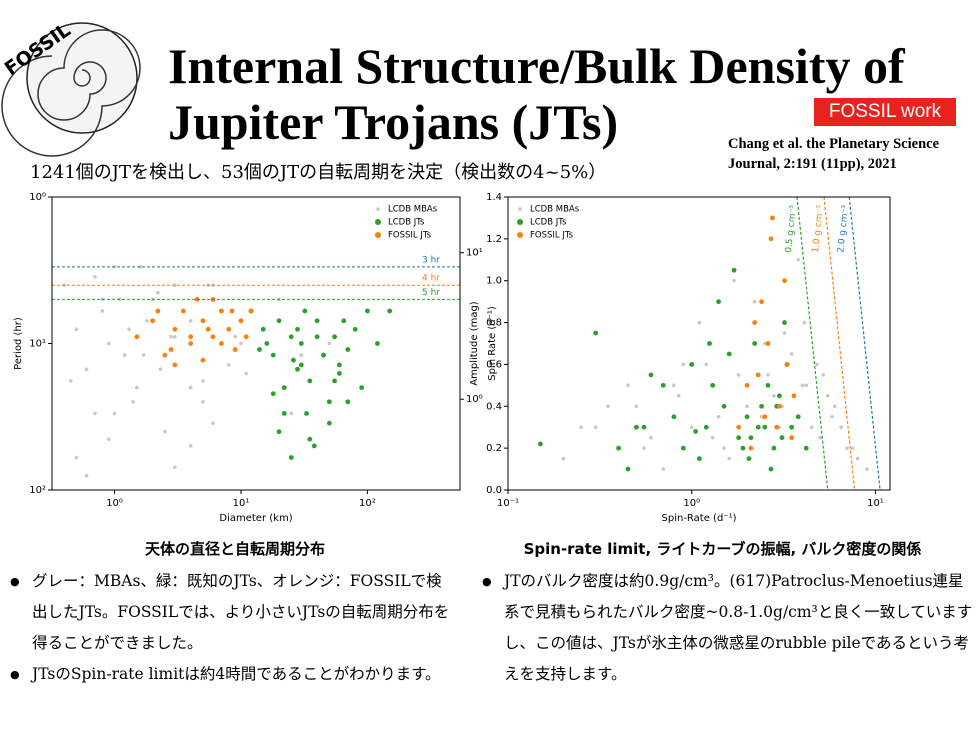 Image resolution: width=980 pixels, height=735 pixels. Describe the element at coordinates (834, 144) in the screenshot. I see `citation: Chang et al. the Planetary Science` at that location.